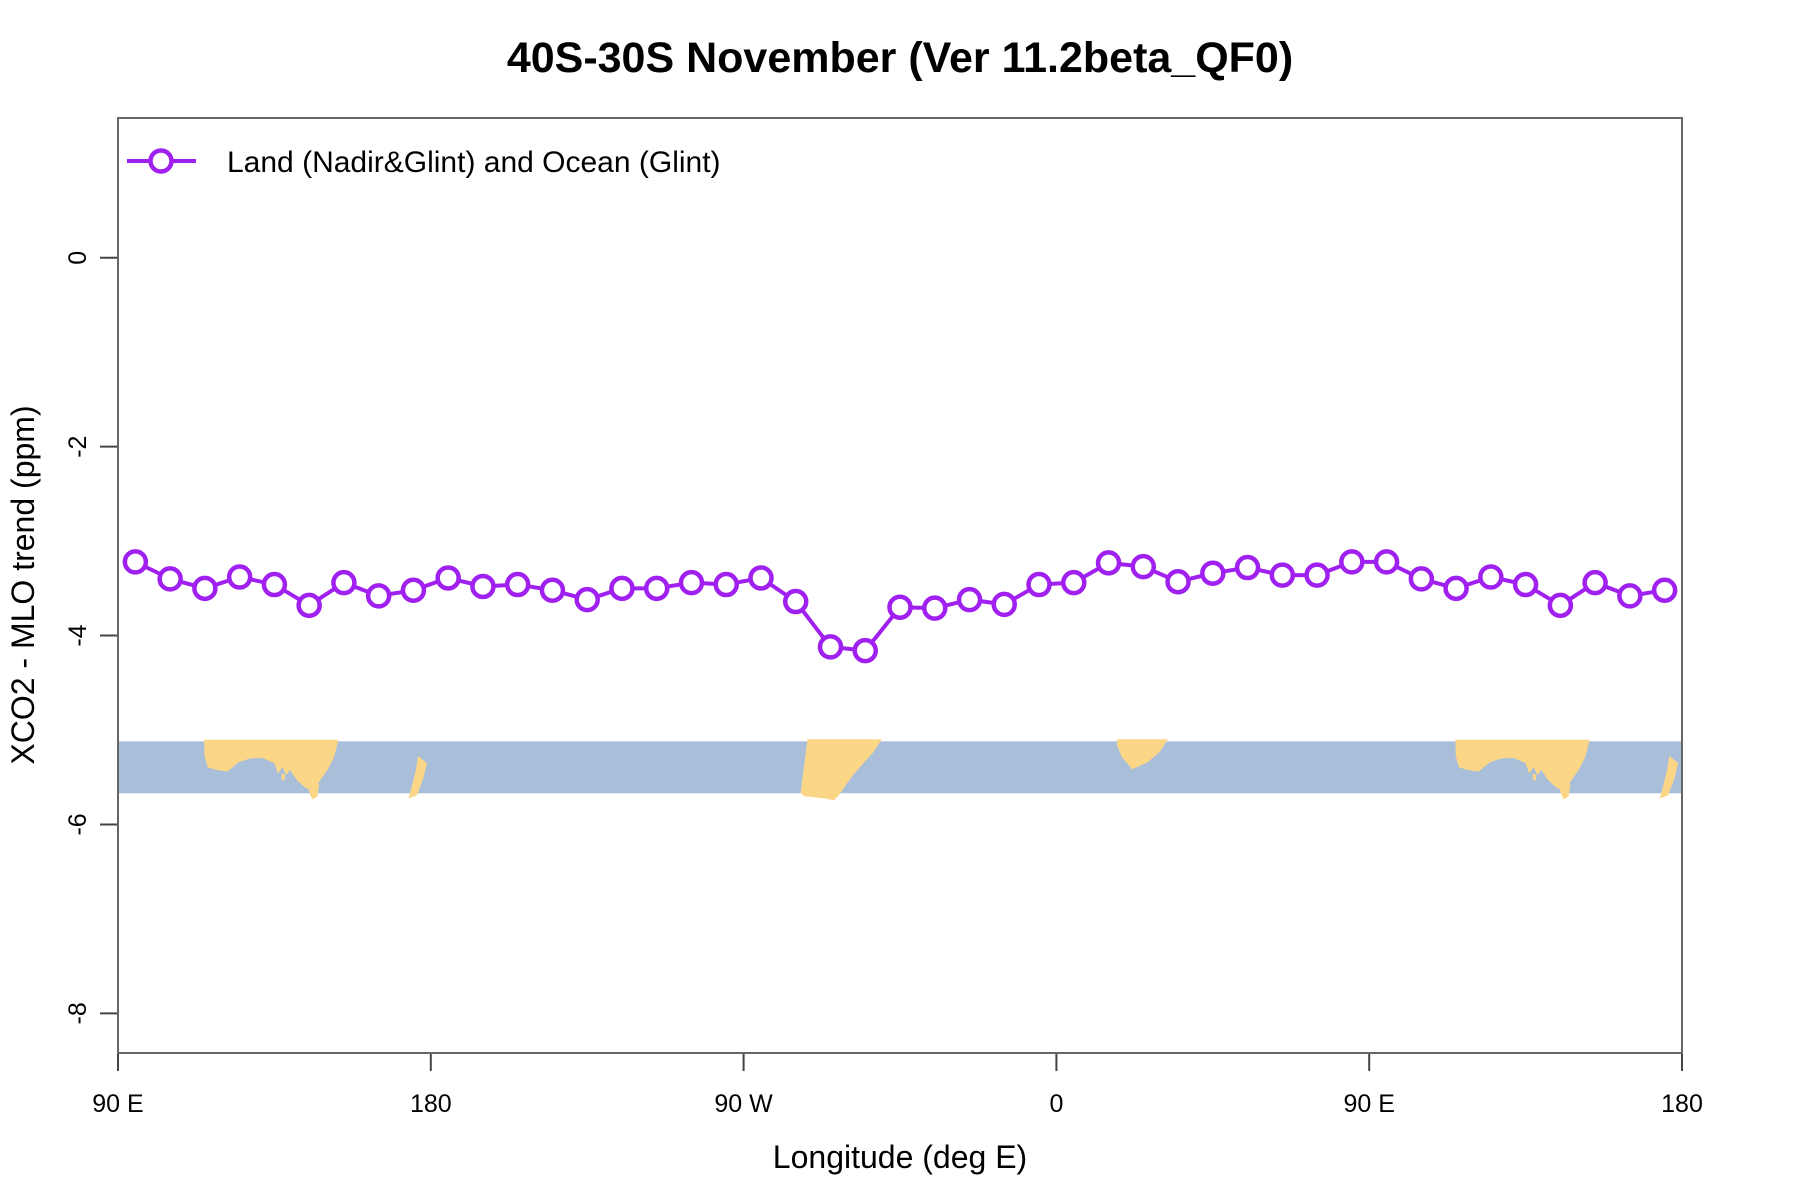 The width and height of the screenshot is (1800, 1200). I want to click on x-tick-label: 0, so click(1056, 1104).